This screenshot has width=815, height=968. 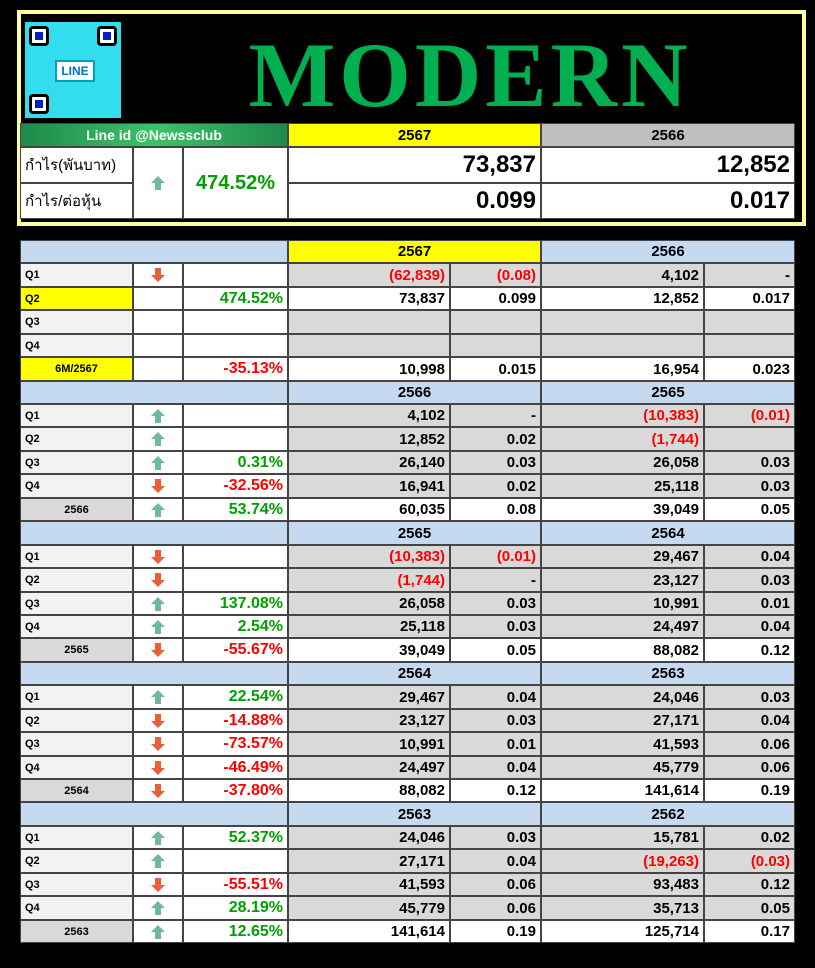 I want to click on profit-value: 141,614, so click(x=622, y=790).